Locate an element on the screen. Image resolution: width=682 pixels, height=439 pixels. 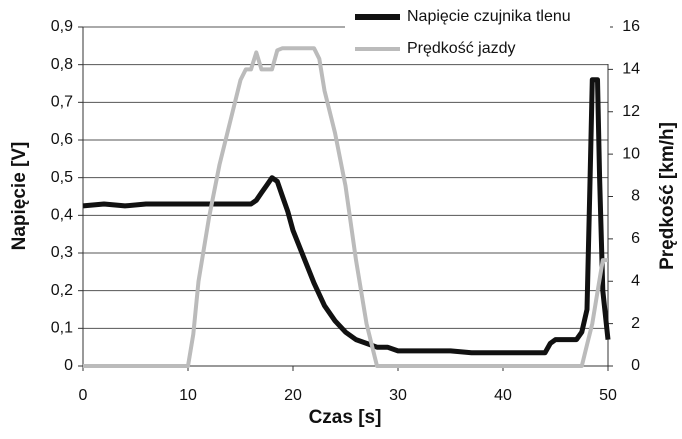
y2-tick-label: 16 is located at coordinates (631, 26).